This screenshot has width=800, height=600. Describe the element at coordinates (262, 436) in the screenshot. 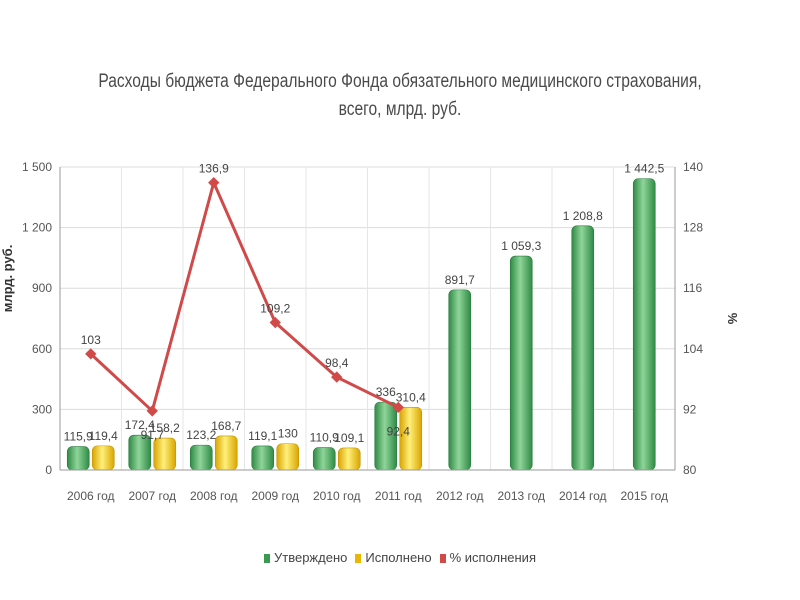

I see `bar-data-label: 119,1` at that location.